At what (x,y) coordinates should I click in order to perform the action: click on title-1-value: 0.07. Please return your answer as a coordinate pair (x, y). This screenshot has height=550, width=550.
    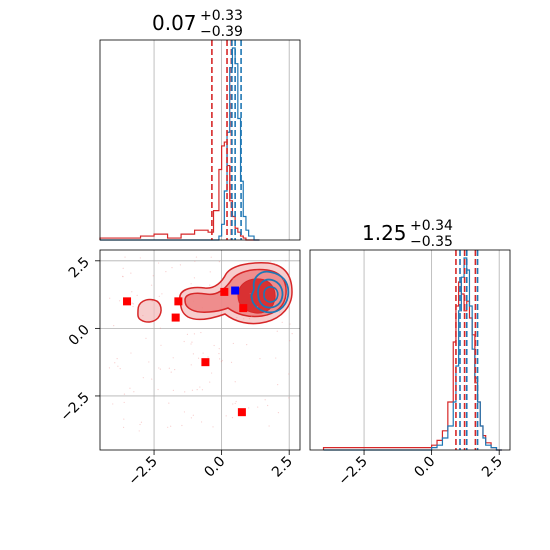
    Looking at the image, I should click on (174, 23).